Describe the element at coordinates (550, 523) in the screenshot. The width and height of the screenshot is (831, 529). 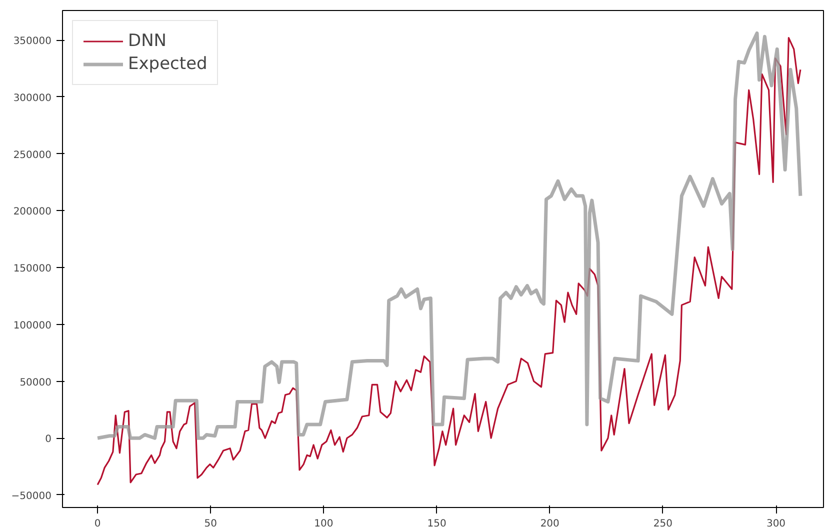
I see `x-tick-label: 200` at that location.